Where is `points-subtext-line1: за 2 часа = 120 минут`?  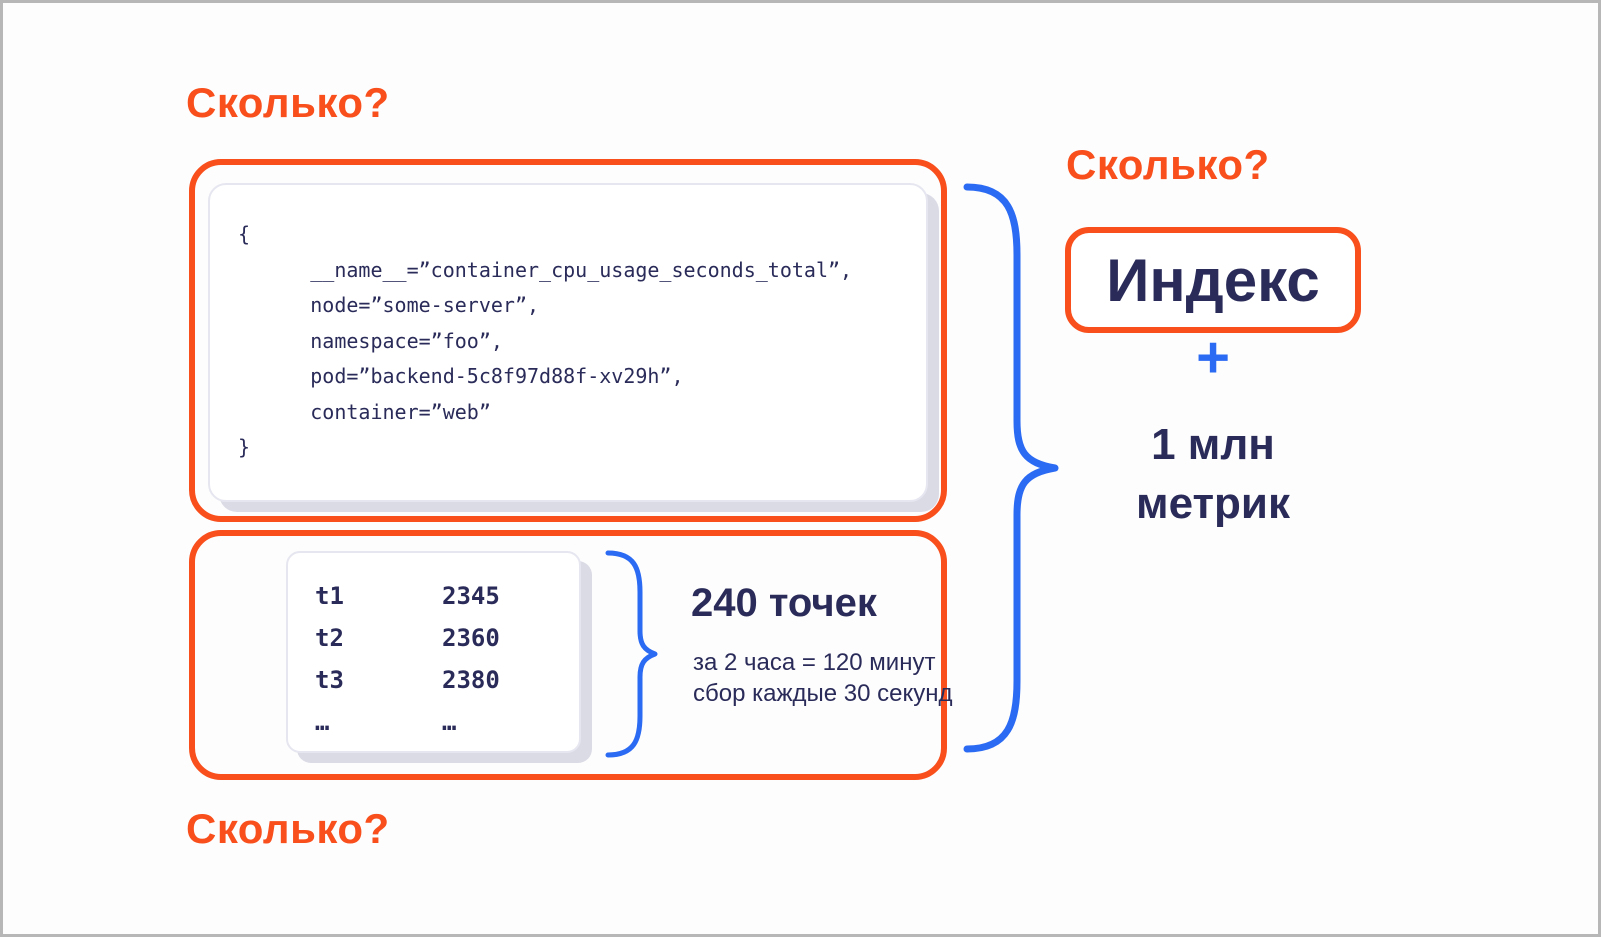
points-subtext-line1: за 2 часа = 120 минут is located at coordinates (814, 662).